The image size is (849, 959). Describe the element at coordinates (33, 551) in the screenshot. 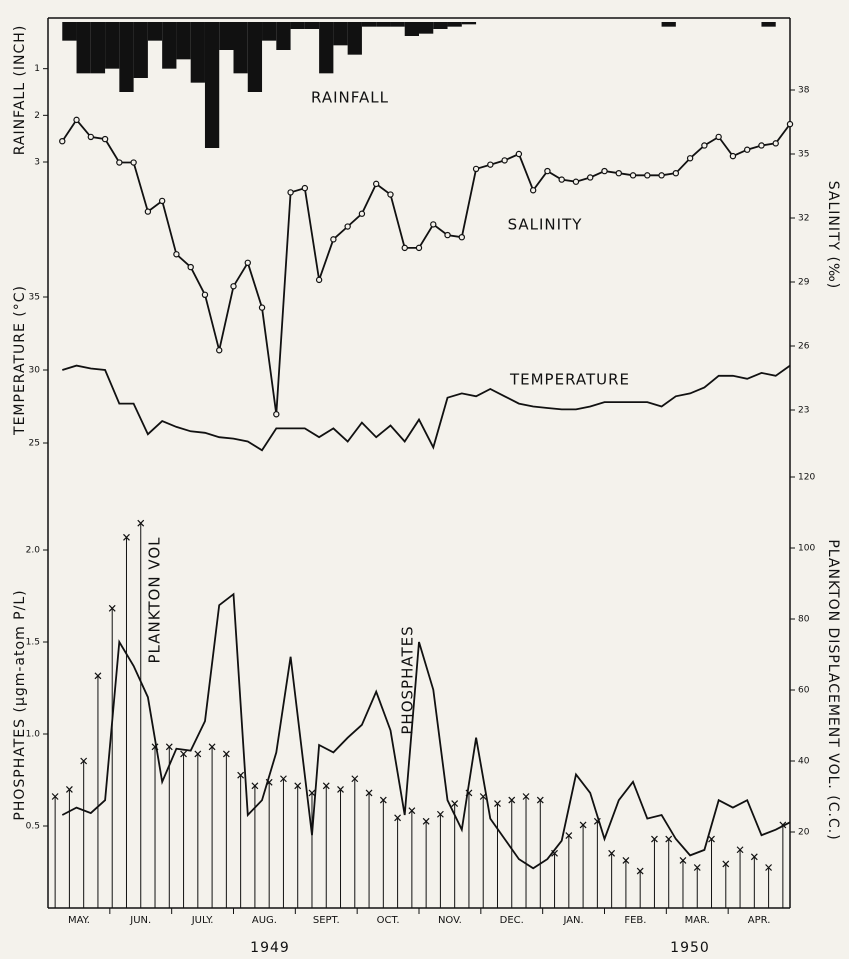

I see `y-tick-label: 2.0` at that location.